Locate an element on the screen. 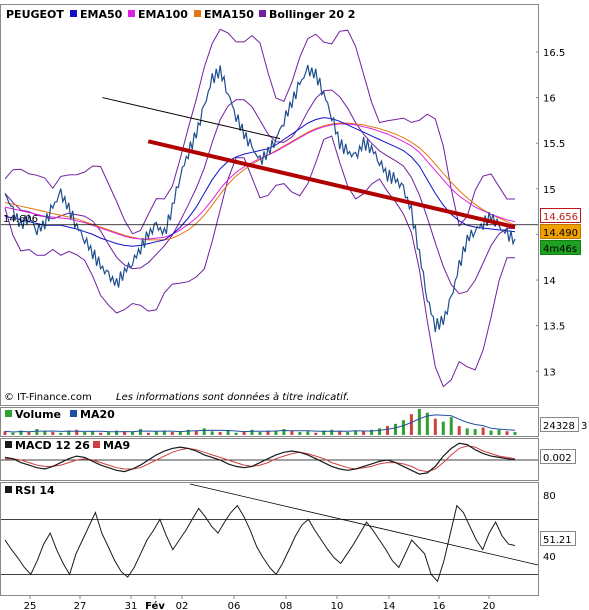 This screenshot has height=610, width=589. price-y-tick: 14 is located at coordinates (549, 281).